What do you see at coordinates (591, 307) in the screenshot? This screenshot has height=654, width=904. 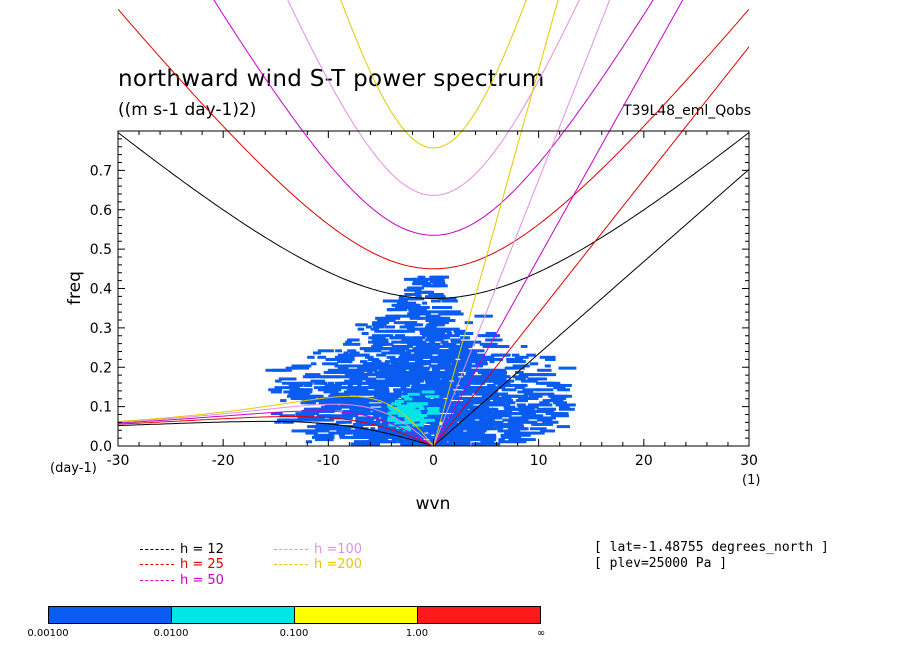 I see `kelvin-curve` at bounding box center [591, 307].